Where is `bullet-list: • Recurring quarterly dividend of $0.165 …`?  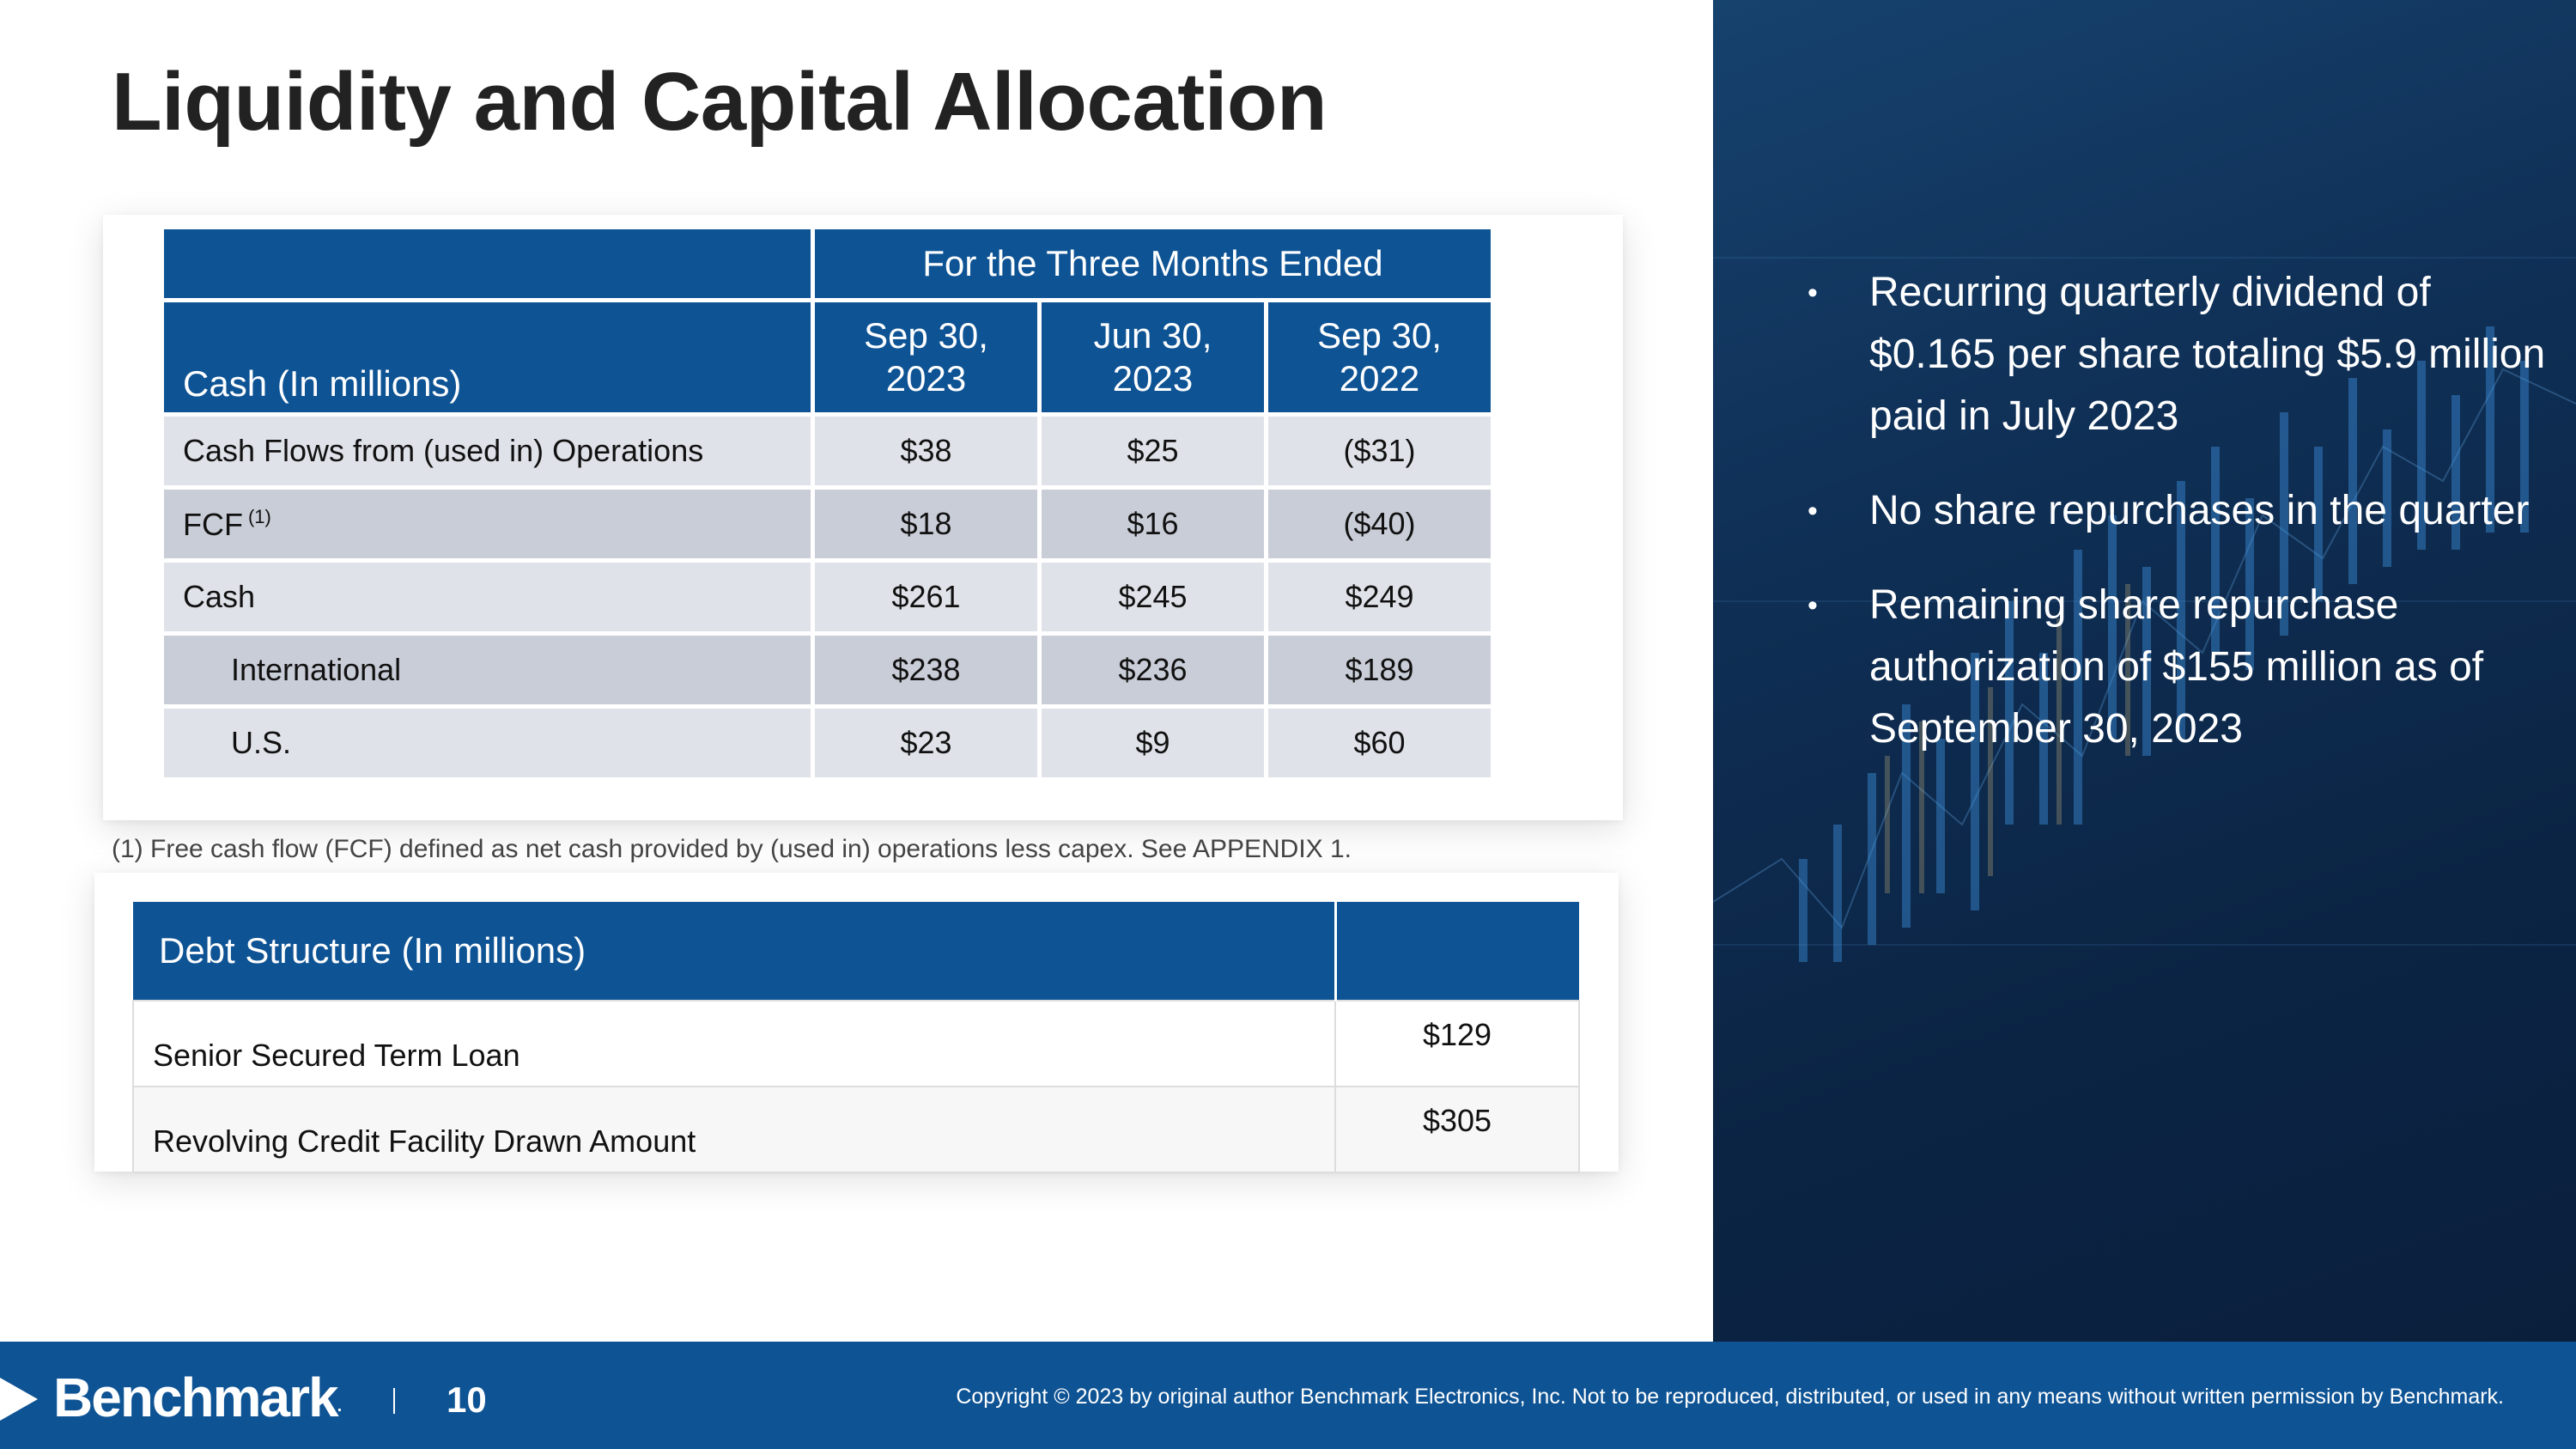
bullet-list: • Recurring quarterly dividend of $0.165 … is located at coordinates (2185, 527).